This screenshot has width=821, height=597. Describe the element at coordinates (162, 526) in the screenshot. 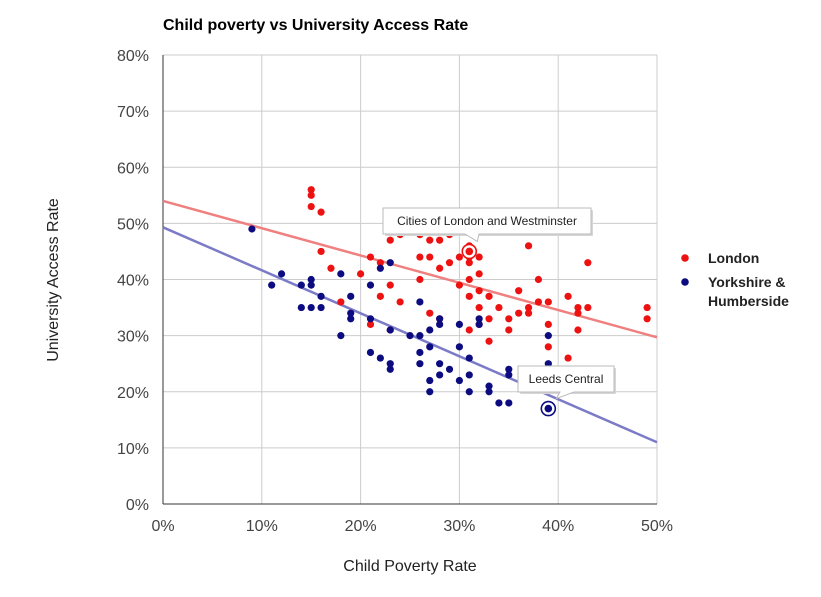

I see `x-tick-label: 0%` at that location.